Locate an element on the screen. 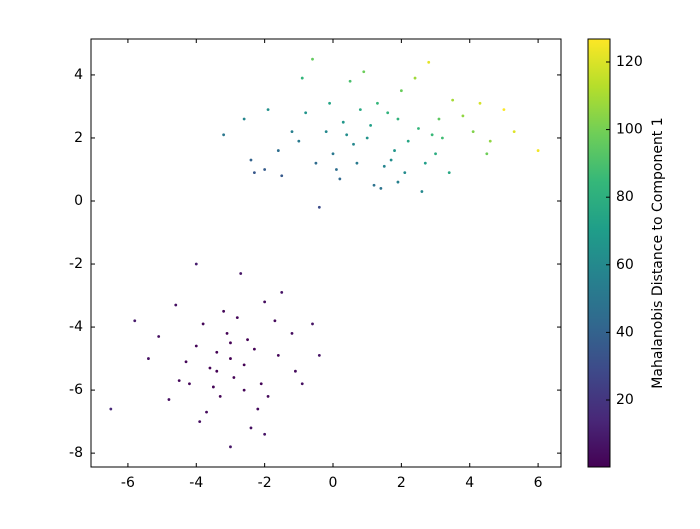  y-tick-label: 2 is located at coordinates (78, 138).